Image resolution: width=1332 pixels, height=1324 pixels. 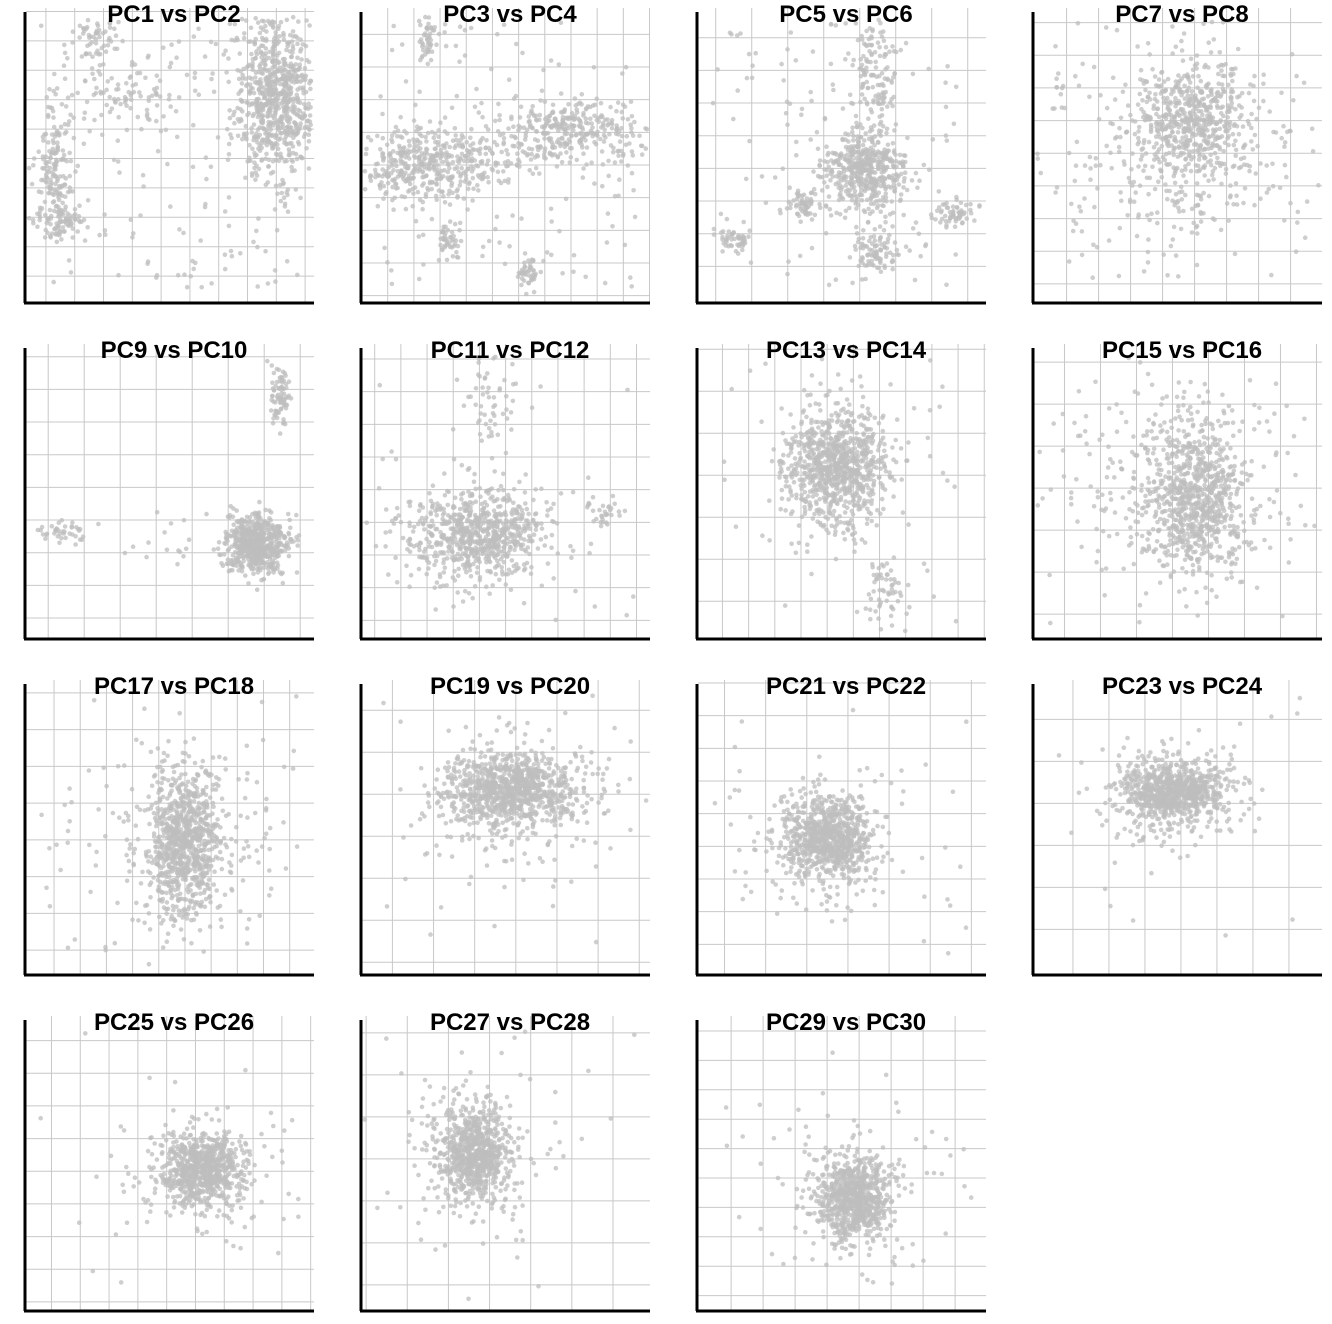 What do you see at coordinates (173, 152) in the screenshot?
I see `scatter-panel: PC1 vs PC2` at bounding box center [173, 152].